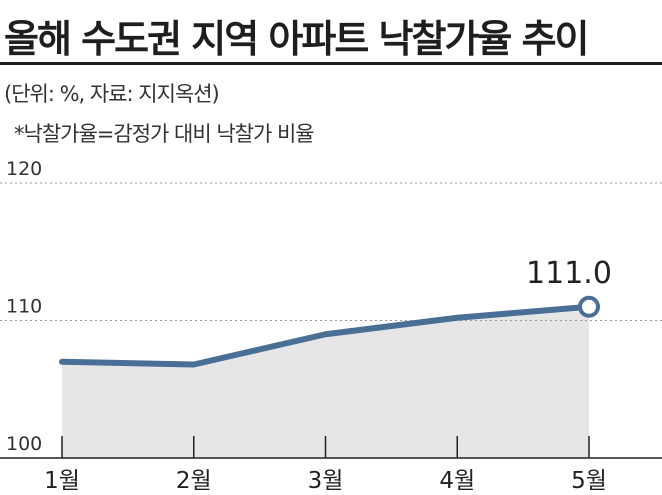  I want to click on y-tick-label-120: 120, so click(24, 169).